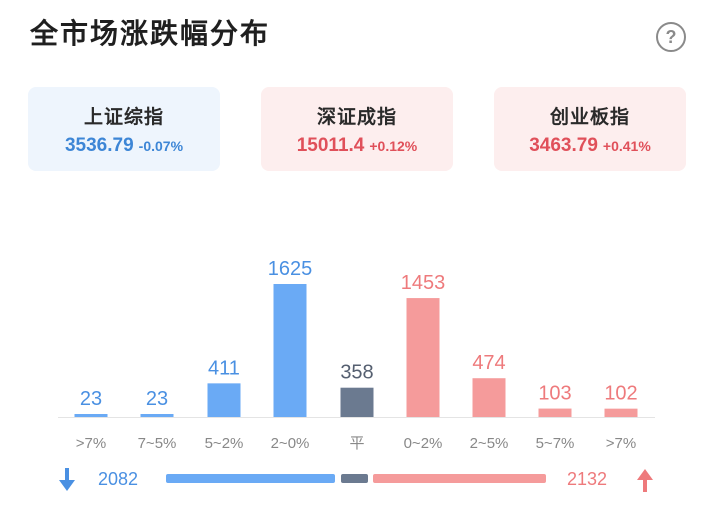 This screenshot has height=505, width=715. I want to click on index-value: 15011.4, so click(330, 145).